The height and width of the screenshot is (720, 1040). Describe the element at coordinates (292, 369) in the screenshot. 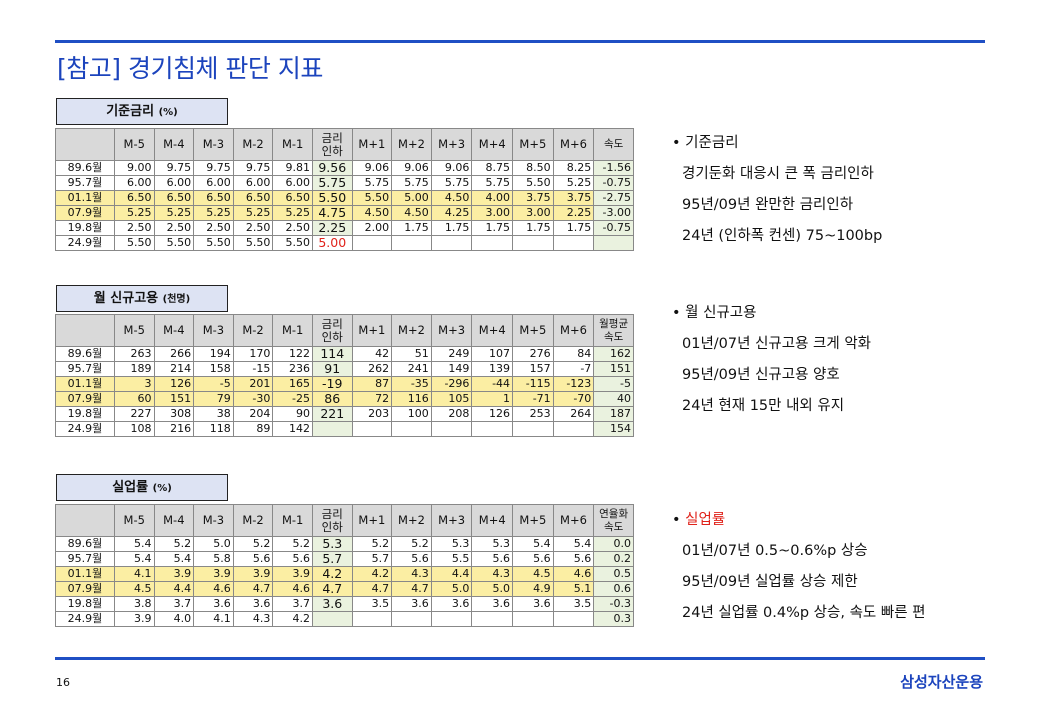

I see `table-cell: 236` at that location.